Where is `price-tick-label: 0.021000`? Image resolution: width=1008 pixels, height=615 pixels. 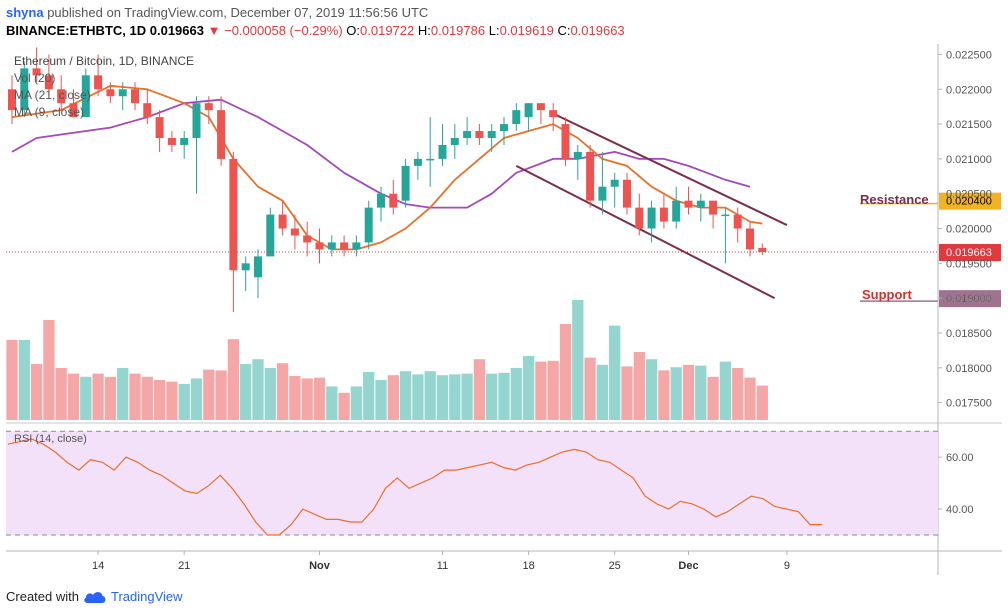
price-tick-label: 0.021000 is located at coordinates (969, 160).